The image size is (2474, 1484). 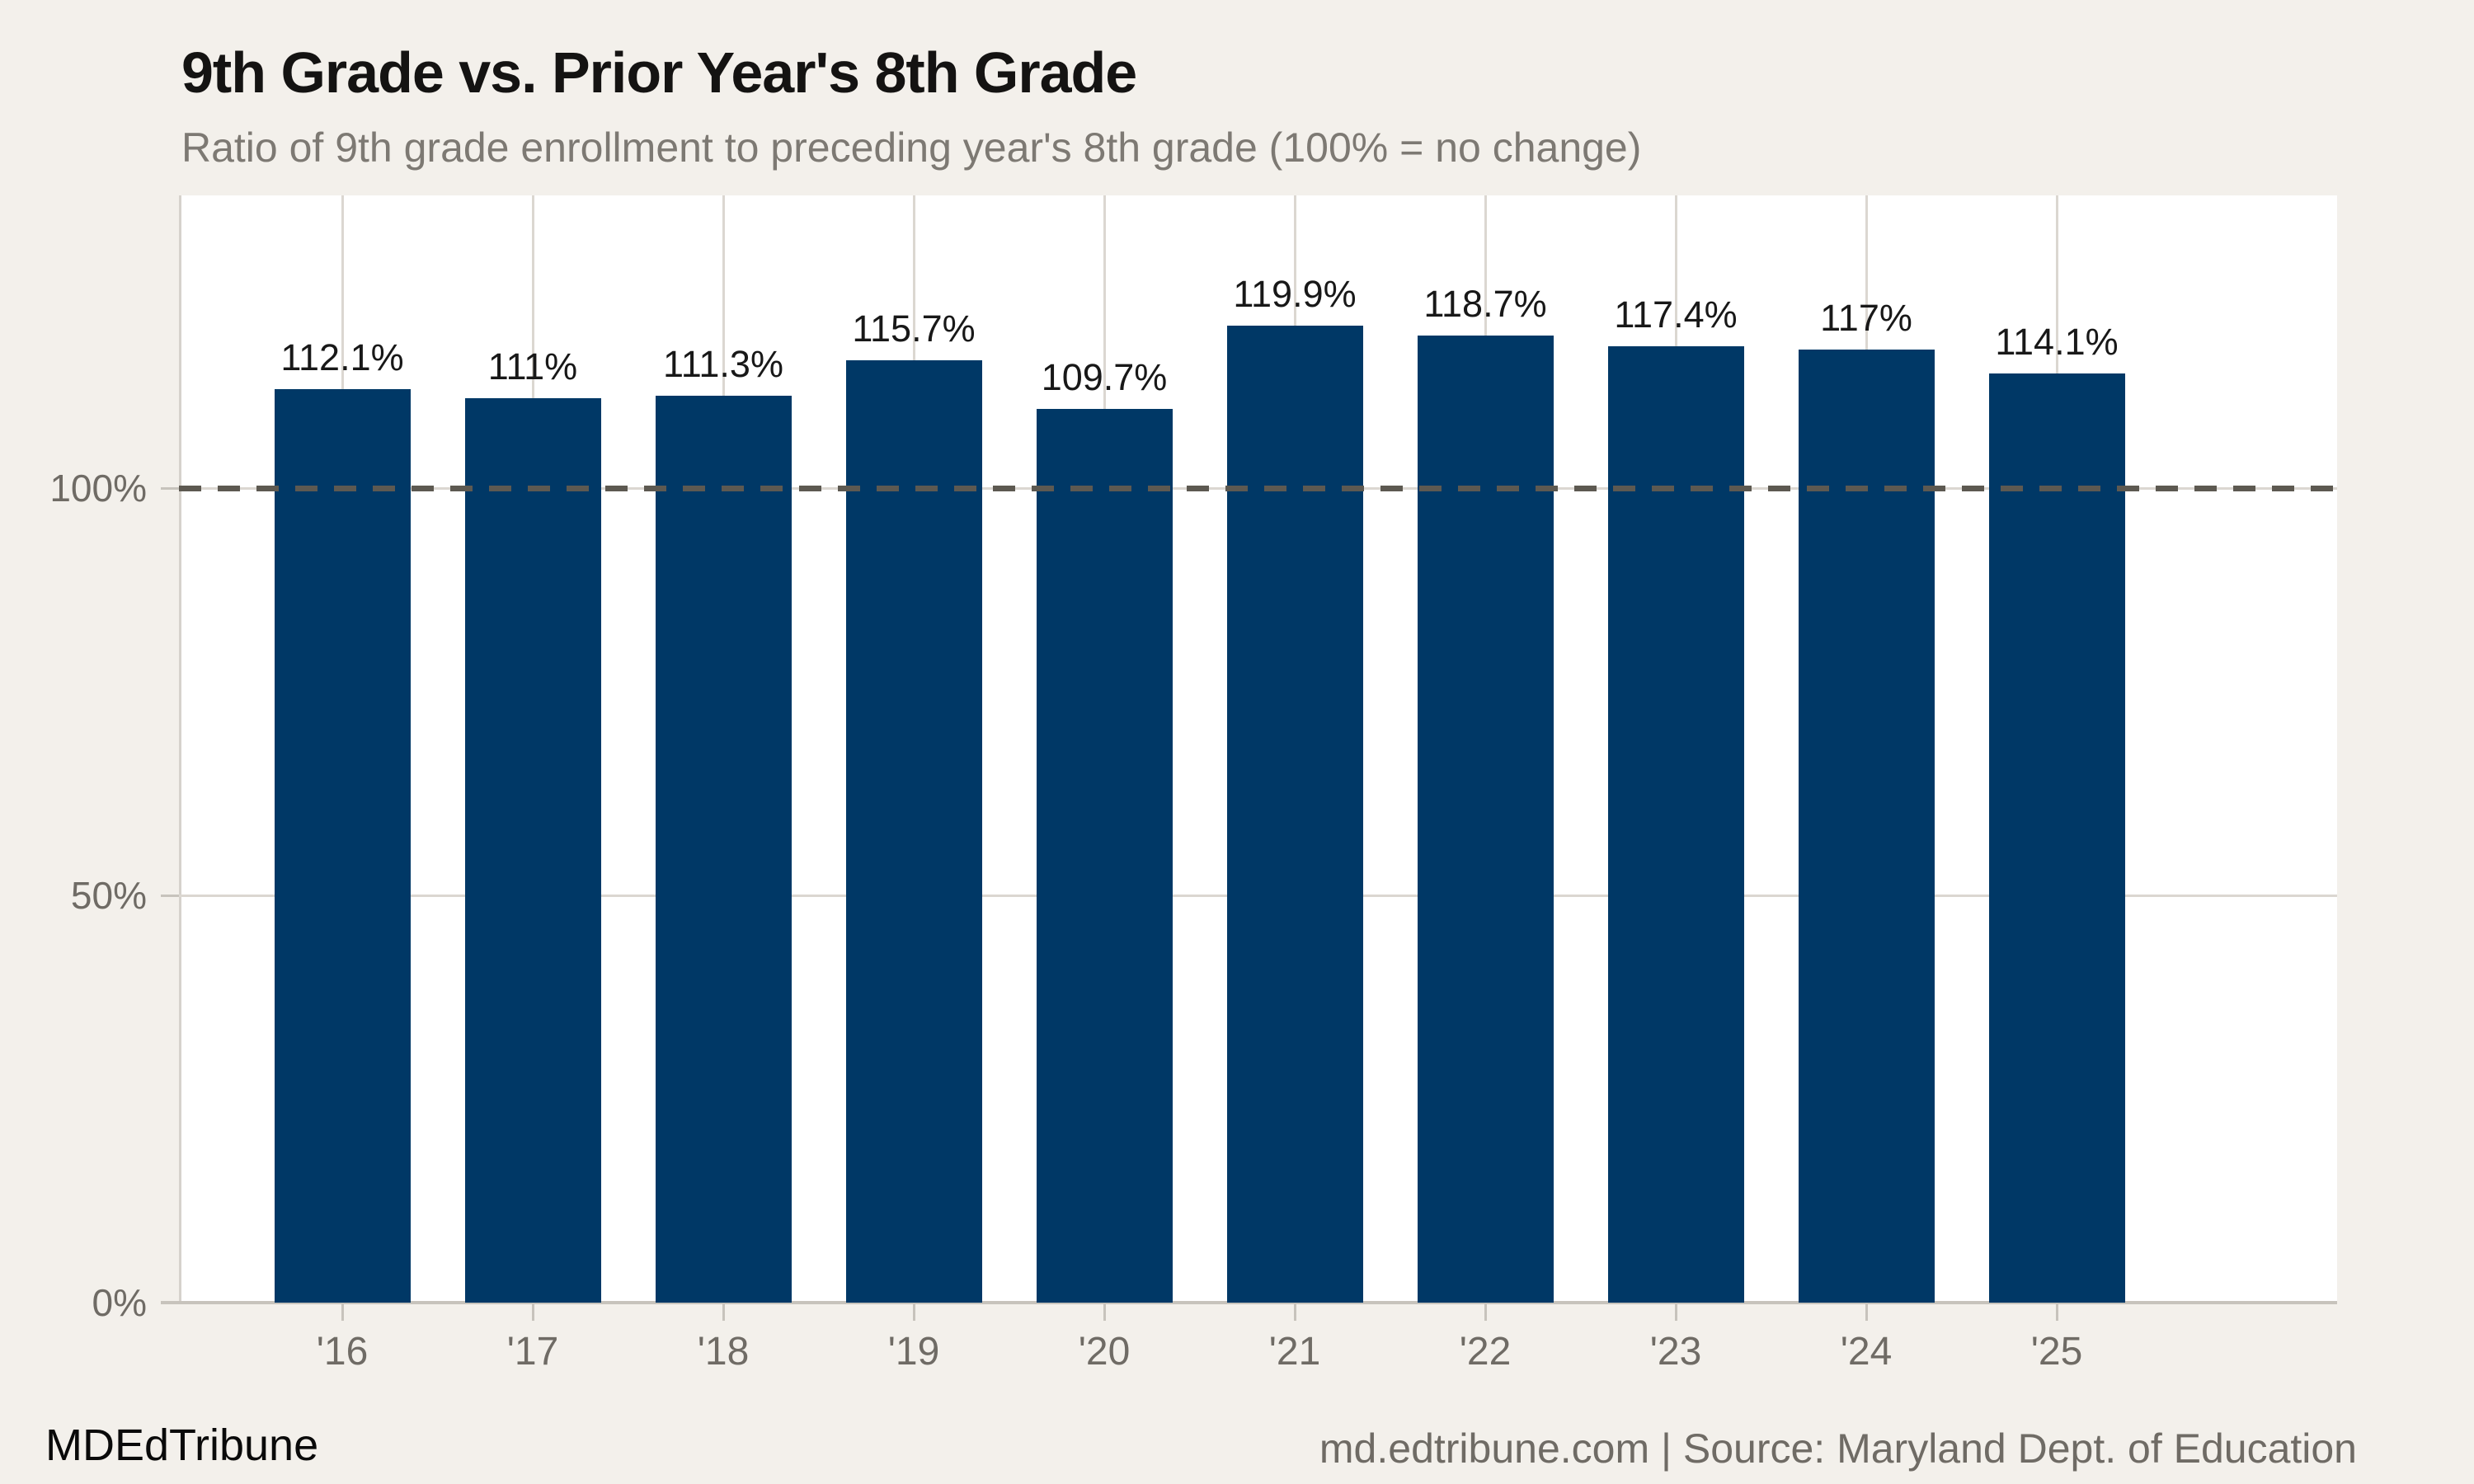 What do you see at coordinates (914, 328) in the screenshot?
I see `bar-value-label: 115.7%` at bounding box center [914, 328].